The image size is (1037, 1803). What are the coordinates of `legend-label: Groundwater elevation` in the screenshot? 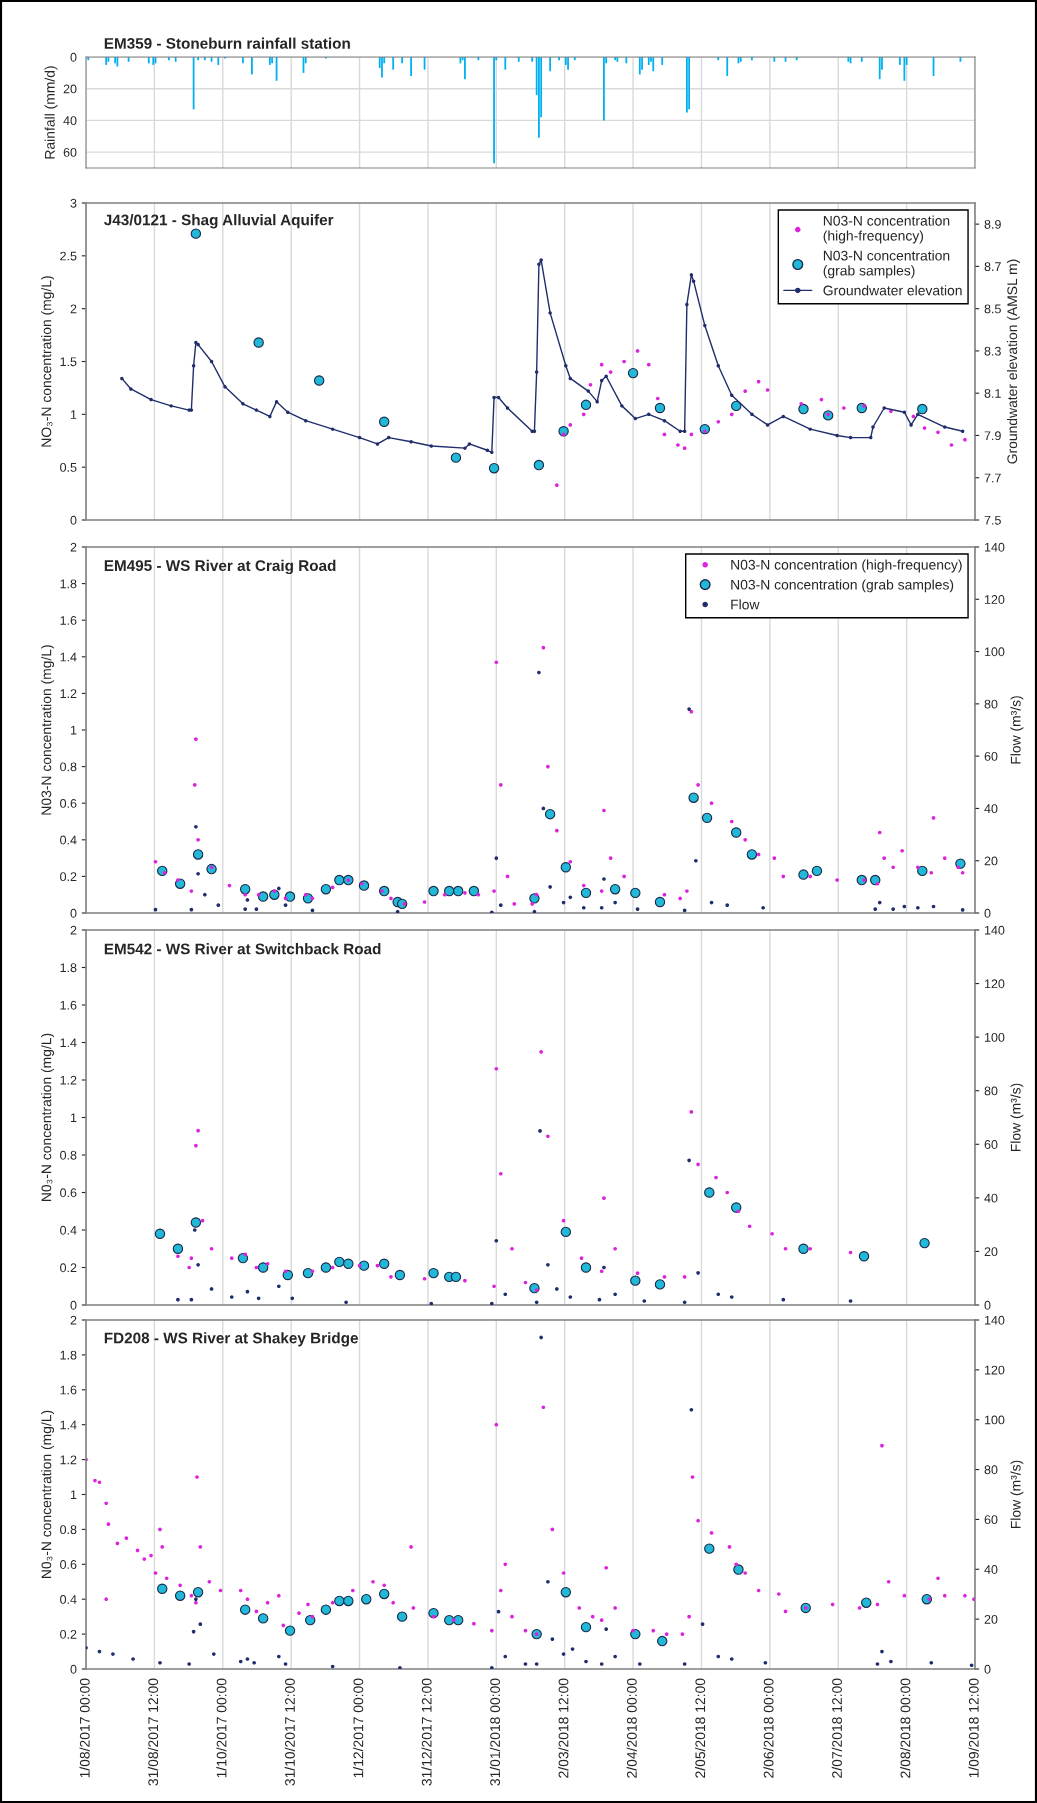 It's located at (892, 290).